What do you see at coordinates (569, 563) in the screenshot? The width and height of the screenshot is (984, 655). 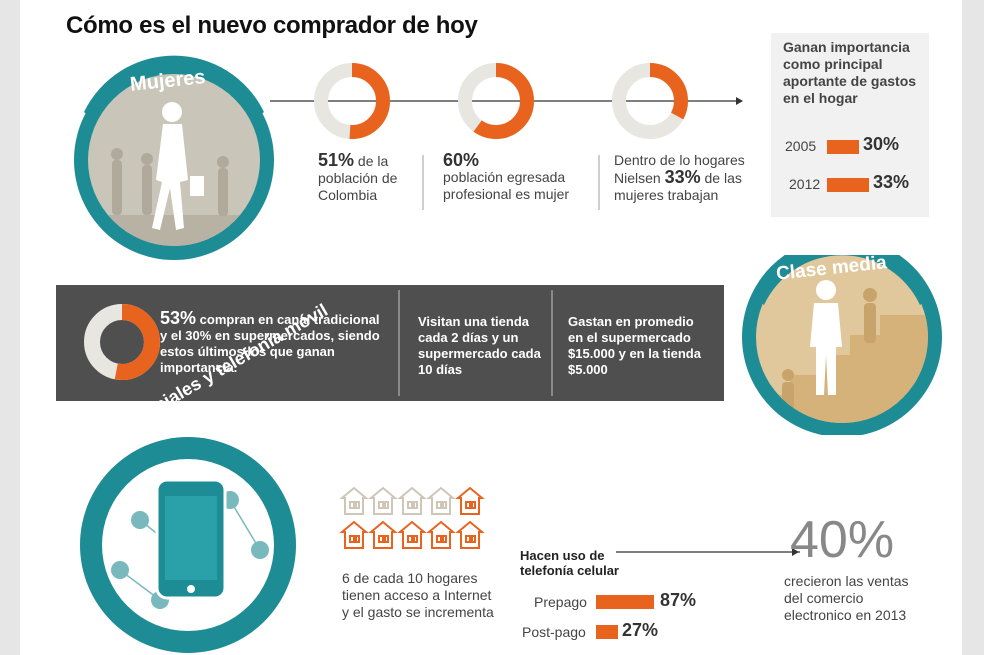 I see `telefonia-title: Hacen uso de telefonía celular` at bounding box center [569, 563].